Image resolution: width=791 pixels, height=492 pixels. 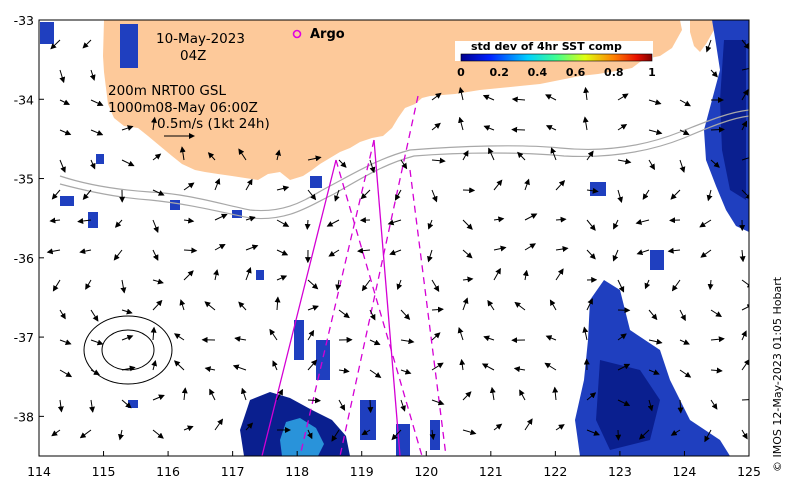 What do you see at coordinates (555, 471) in the screenshot?
I see `x-tick-label: 122` at bounding box center [555, 471].